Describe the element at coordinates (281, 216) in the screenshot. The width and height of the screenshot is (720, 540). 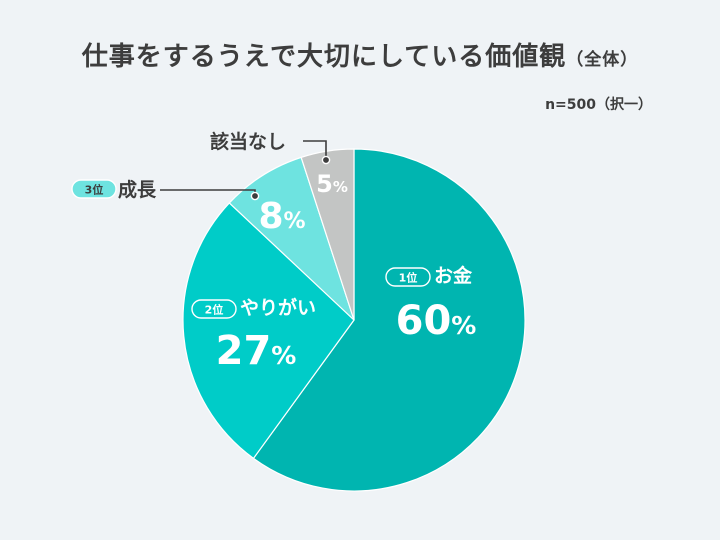
I see `value-label-growth: 8%` at that location.